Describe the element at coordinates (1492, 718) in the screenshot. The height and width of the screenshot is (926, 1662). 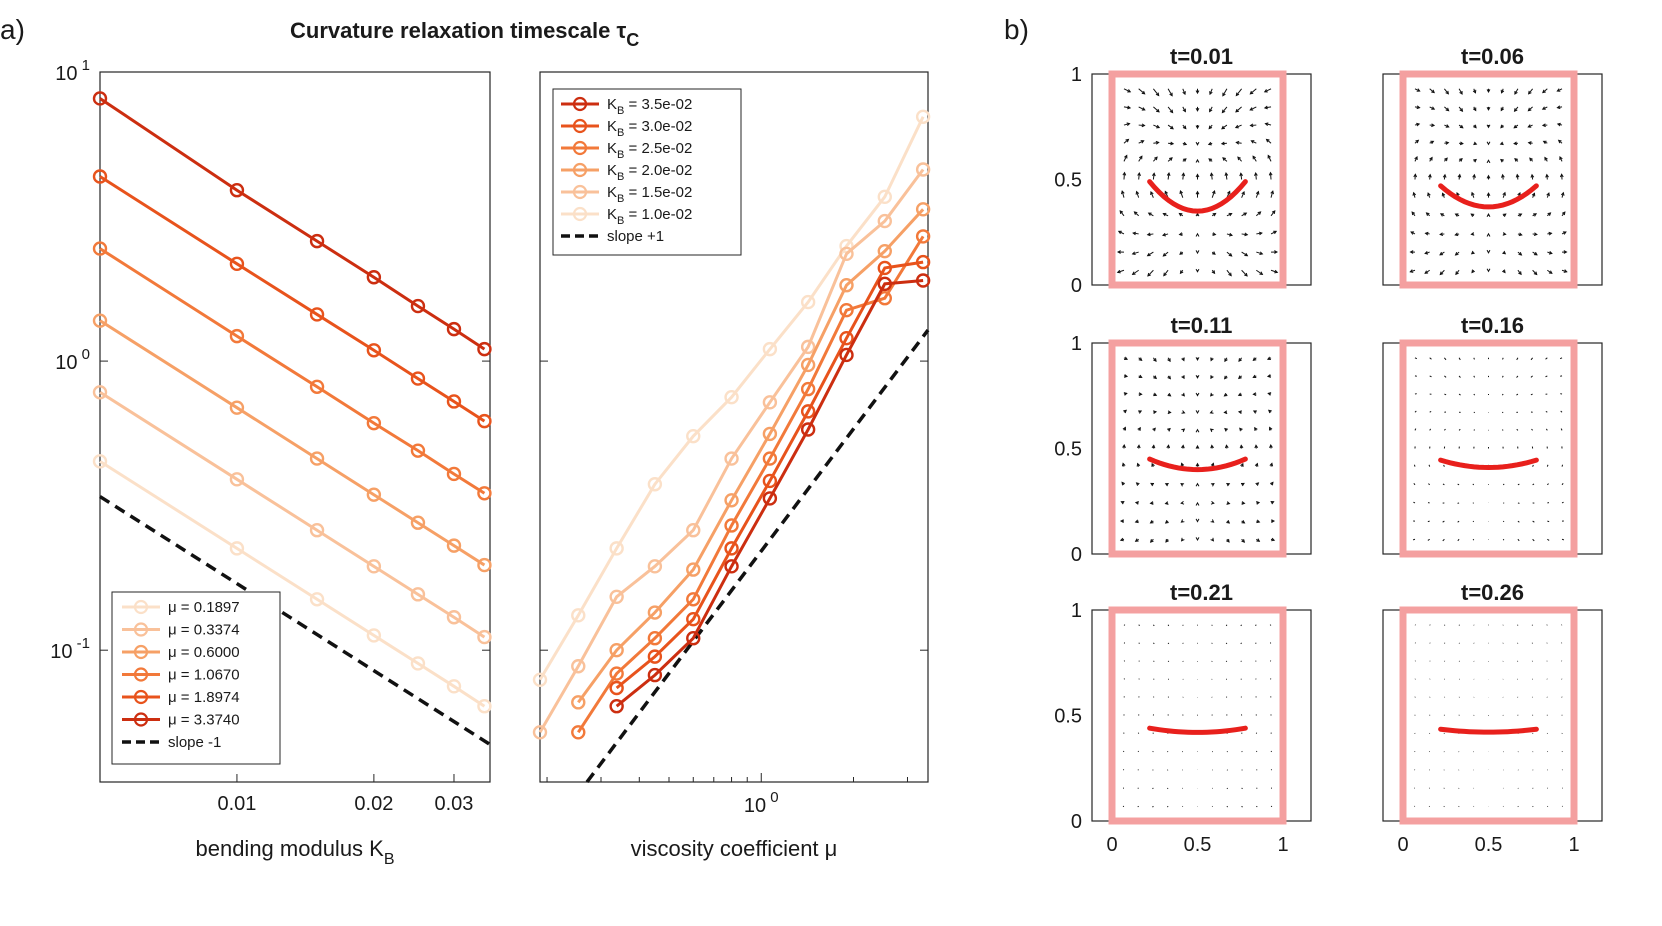
I see `snapshot-panel: t=0.26 0 0.5 1` at that location.